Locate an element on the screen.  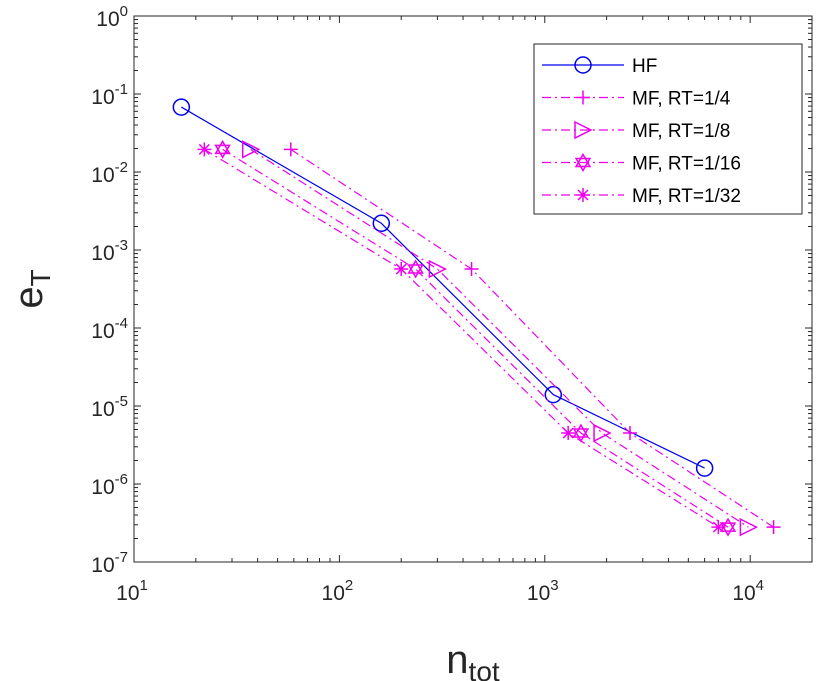
x-tick-label: 10² is located at coordinates (338, 591).